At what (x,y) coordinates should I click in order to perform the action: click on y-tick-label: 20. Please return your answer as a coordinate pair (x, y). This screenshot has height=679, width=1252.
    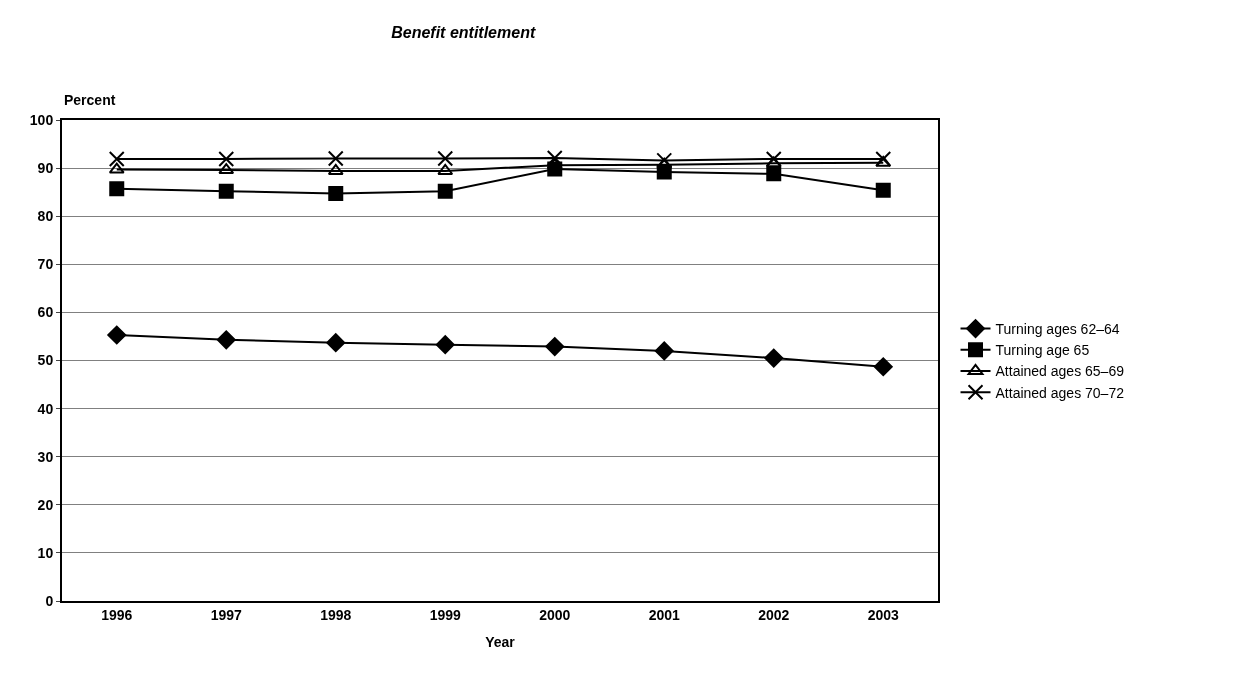
    Looking at the image, I should click on (45, 504).